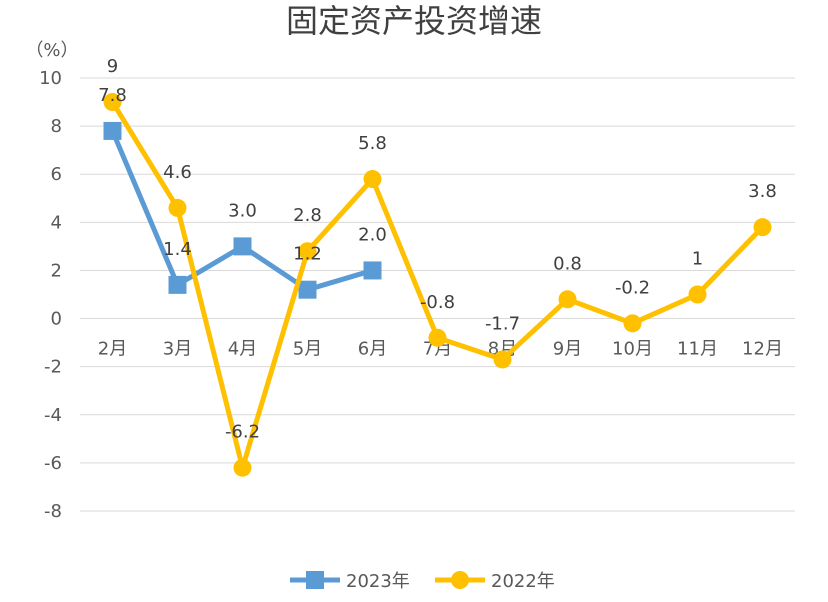 This screenshot has height=602, width=828. I want to click on data-label: -0.8, so click(437, 302).